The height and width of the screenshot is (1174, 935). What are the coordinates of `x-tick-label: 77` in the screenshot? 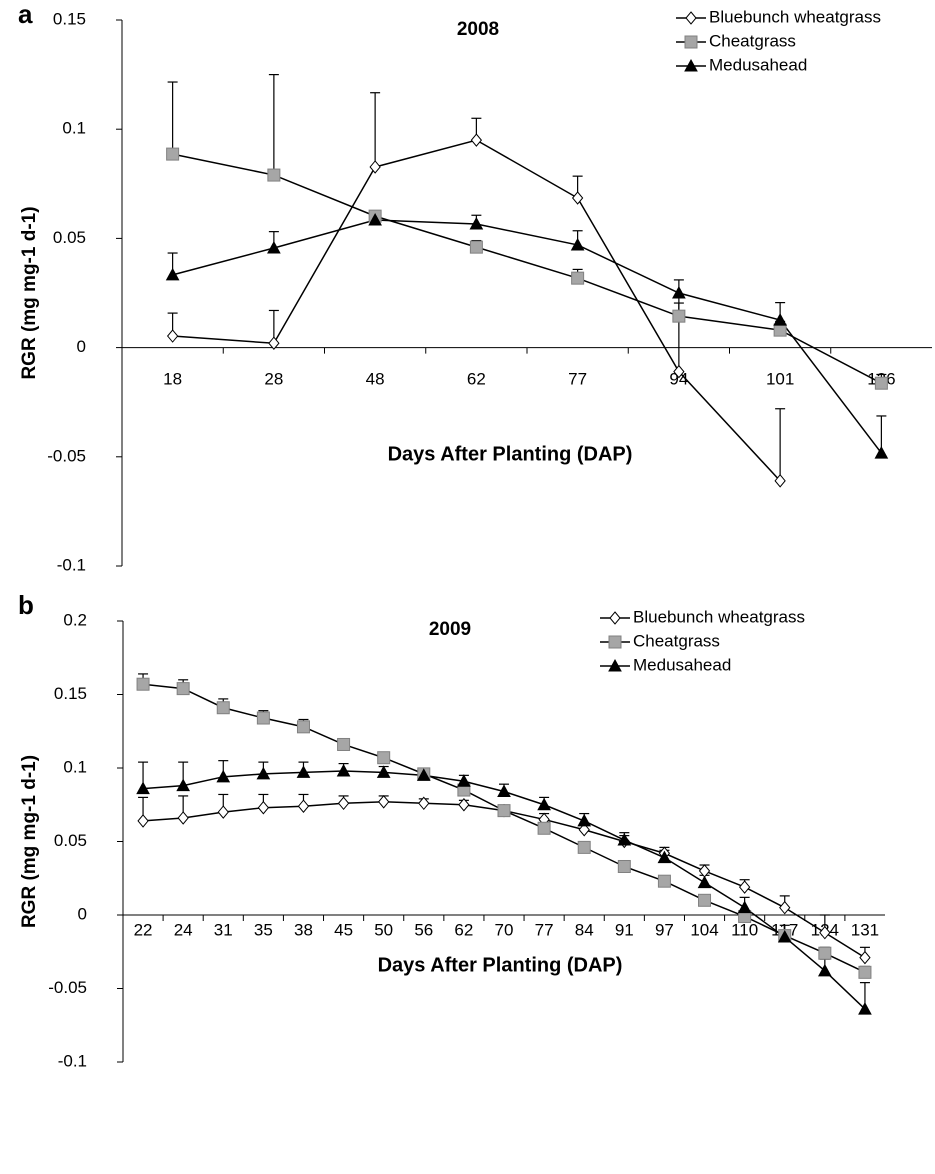 It's located at (544, 929).